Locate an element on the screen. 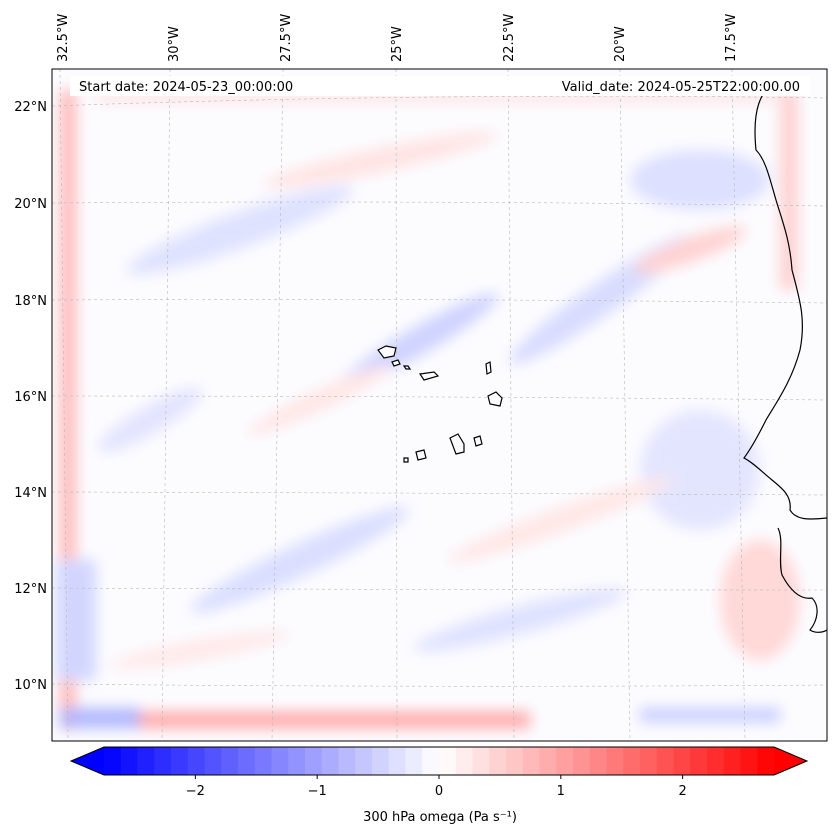  lon-label: 17.5°W is located at coordinates (731, 38).